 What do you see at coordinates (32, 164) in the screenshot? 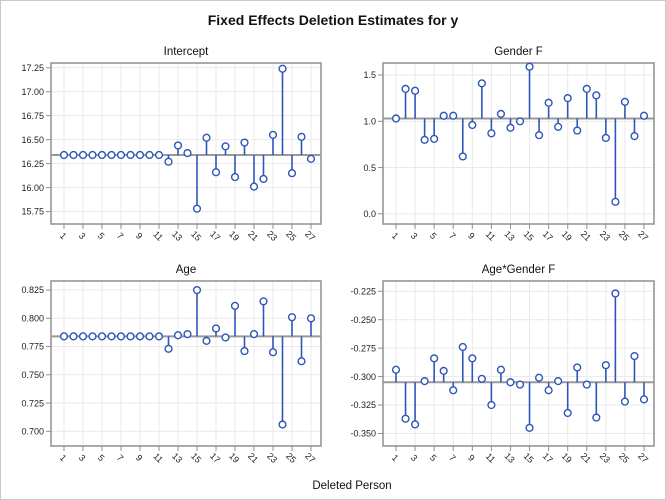
I see `y-tick-label: 16.25` at bounding box center [32, 164].